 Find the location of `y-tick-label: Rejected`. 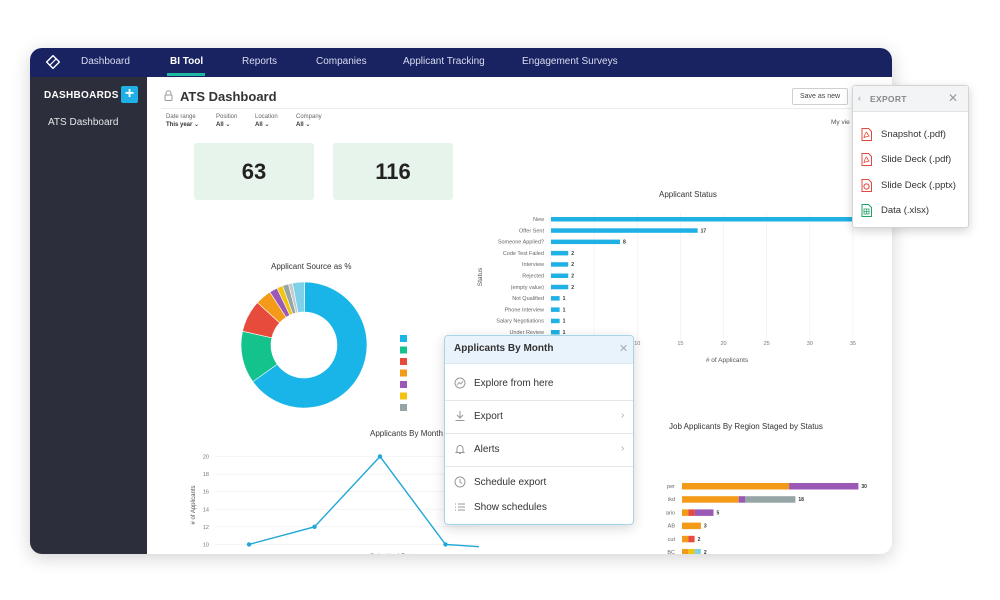

y-tick-label: Rejected is located at coordinates (533, 277).